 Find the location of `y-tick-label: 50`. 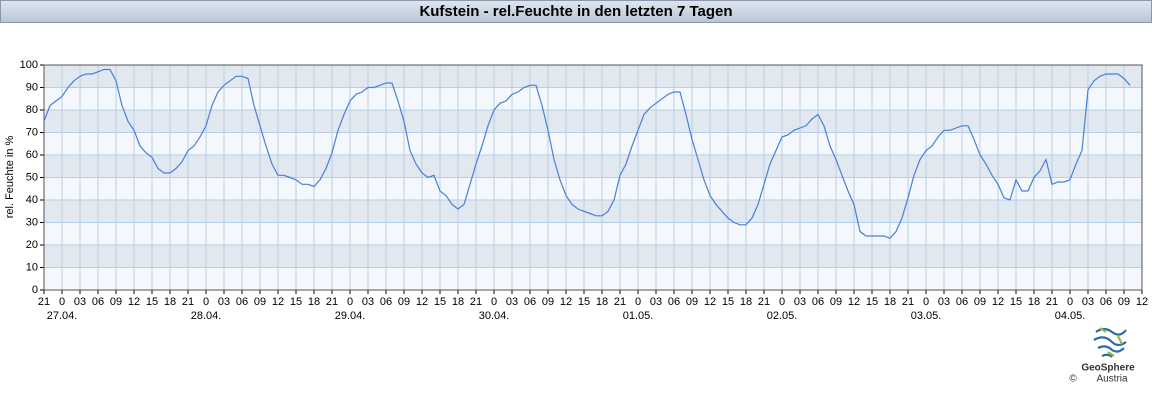

y-tick-label: 50 is located at coordinates (32, 177).